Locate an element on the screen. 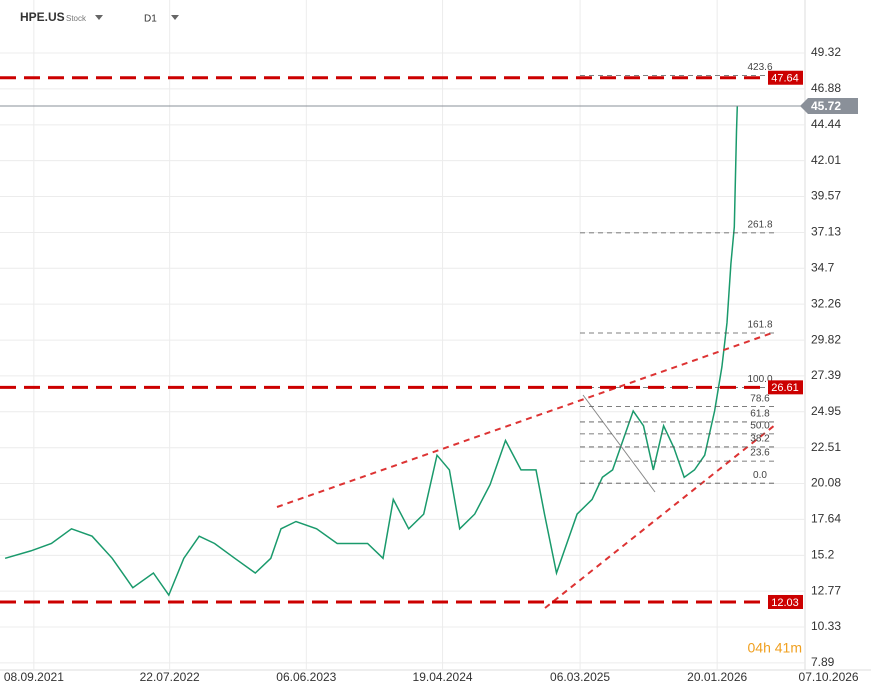 The height and width of the screenshot is (694, 871). fib-label: 38.2 is located at coordinates (760, 439).